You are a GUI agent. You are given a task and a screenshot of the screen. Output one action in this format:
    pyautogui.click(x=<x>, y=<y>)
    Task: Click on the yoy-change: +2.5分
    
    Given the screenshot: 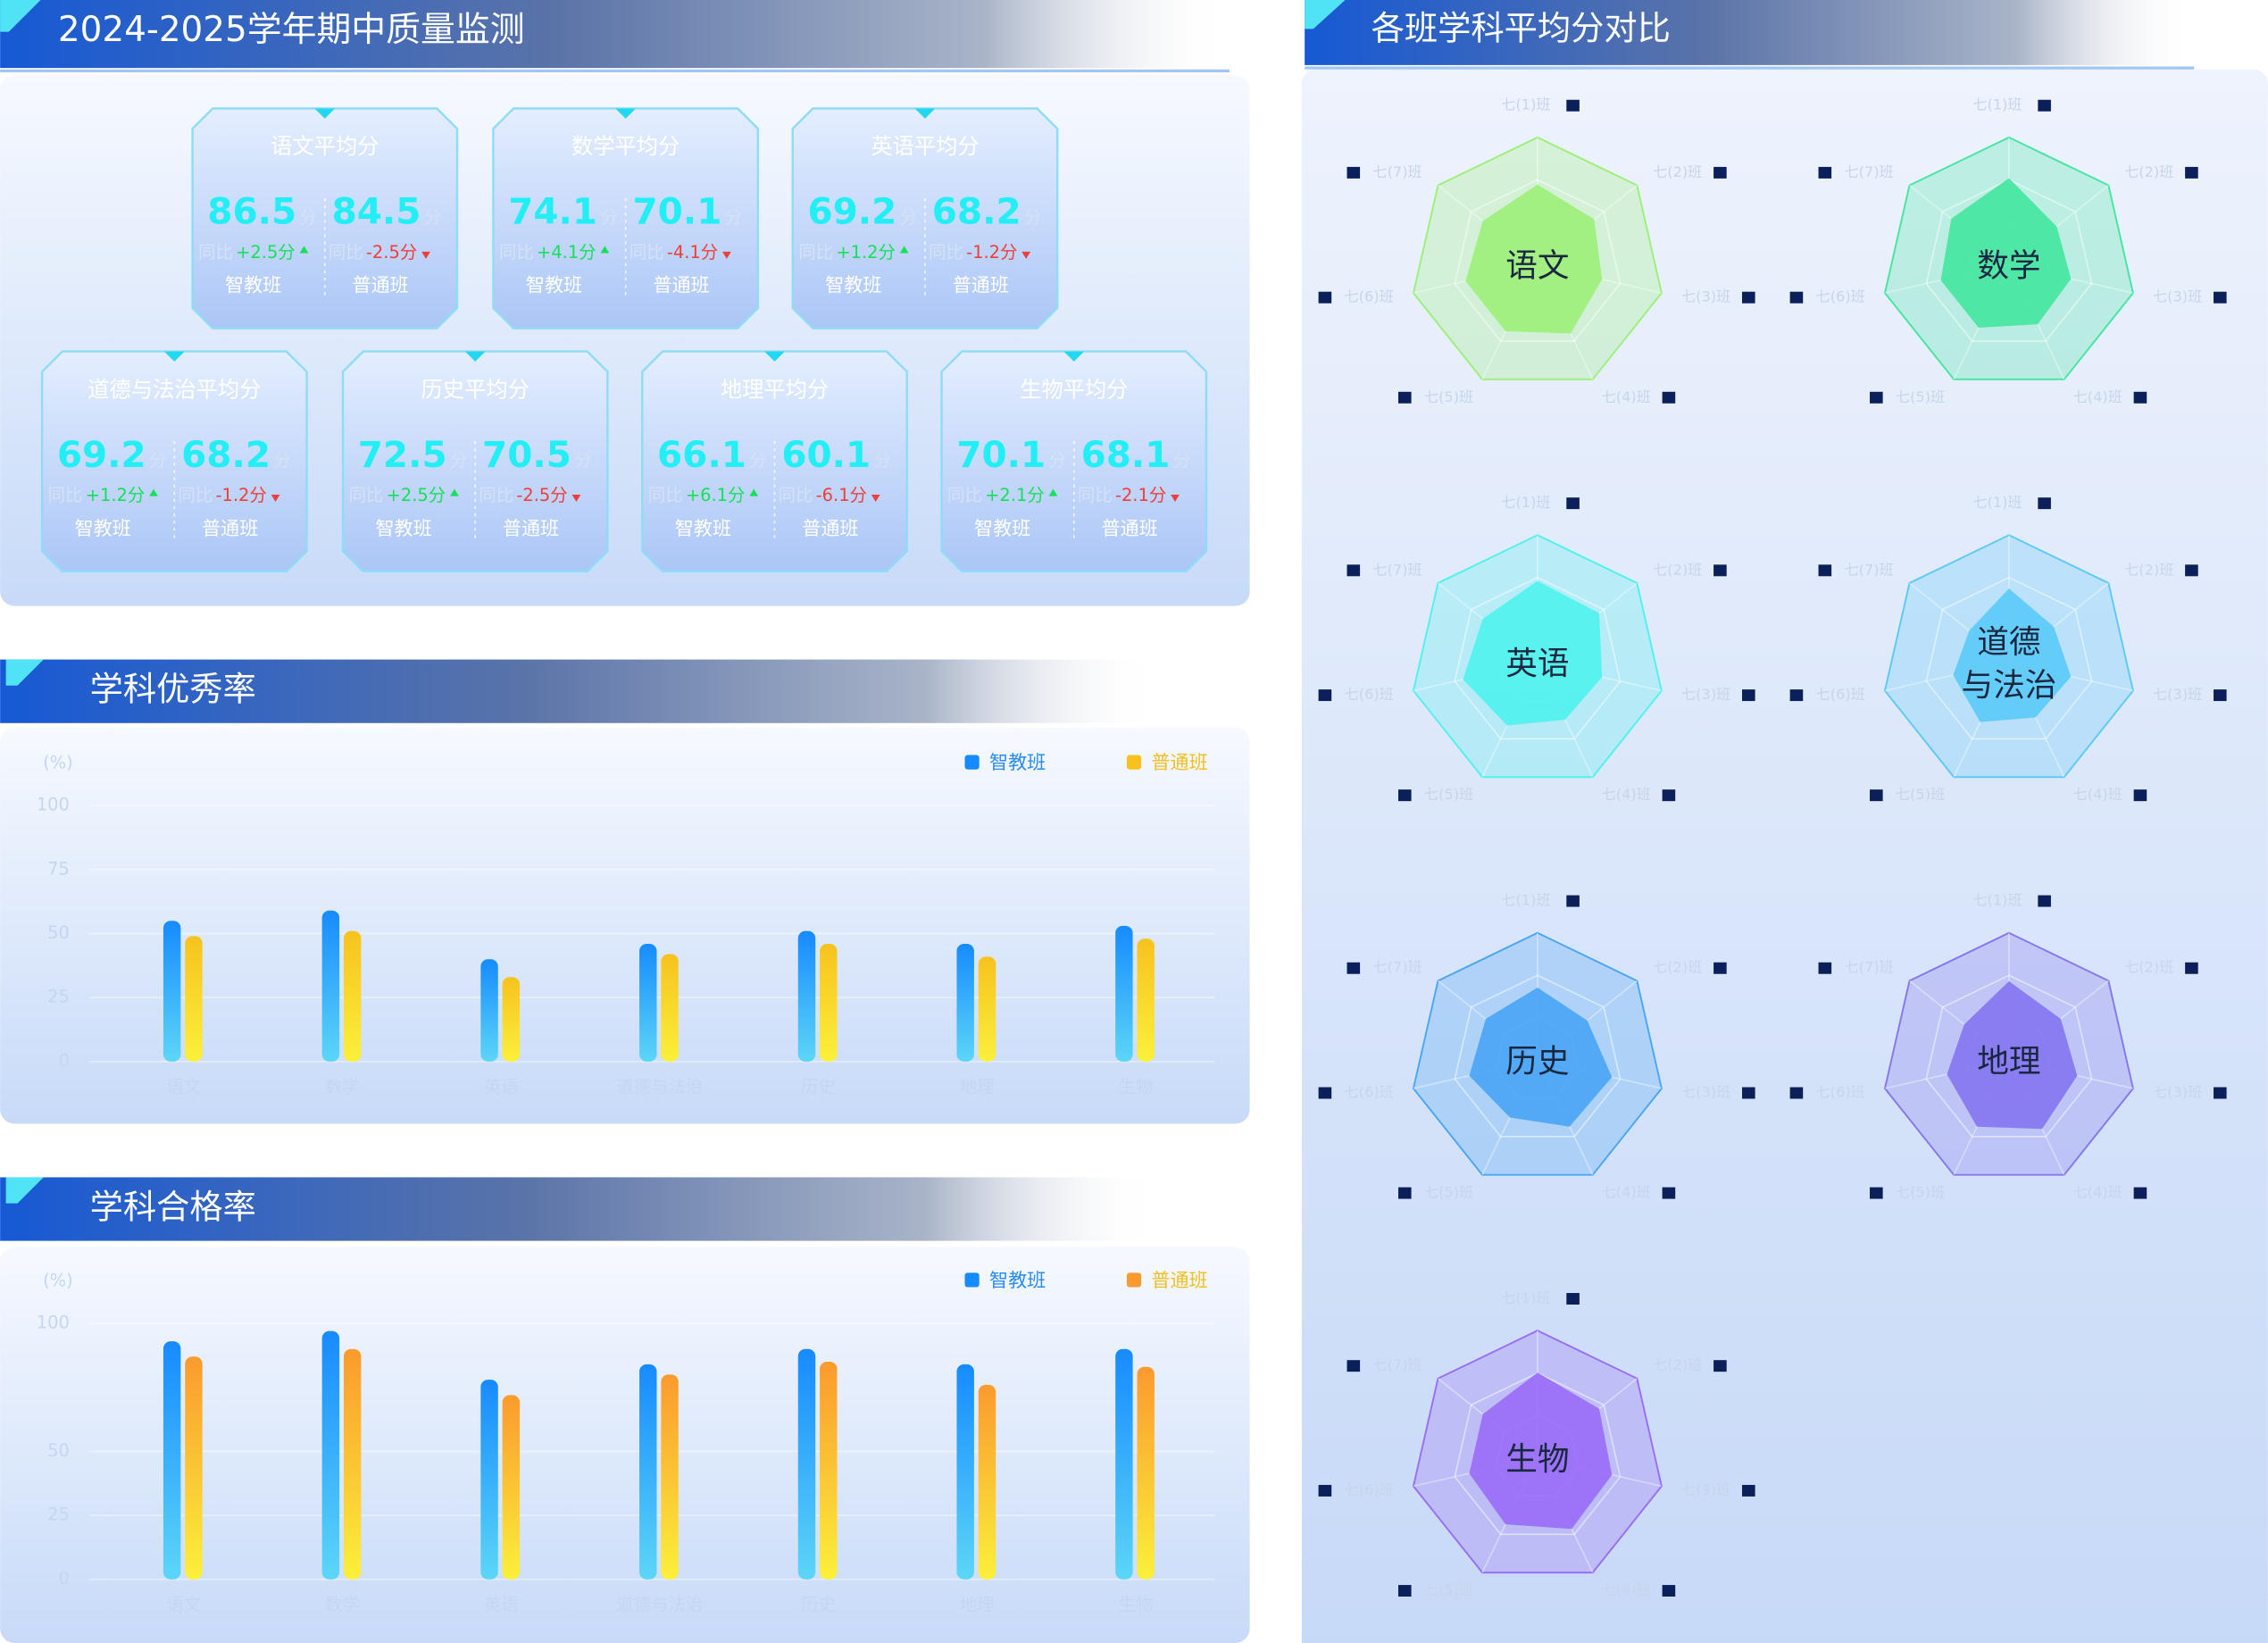 What is the action you would take?
    pyautogui.click(x=266, y=253)
    